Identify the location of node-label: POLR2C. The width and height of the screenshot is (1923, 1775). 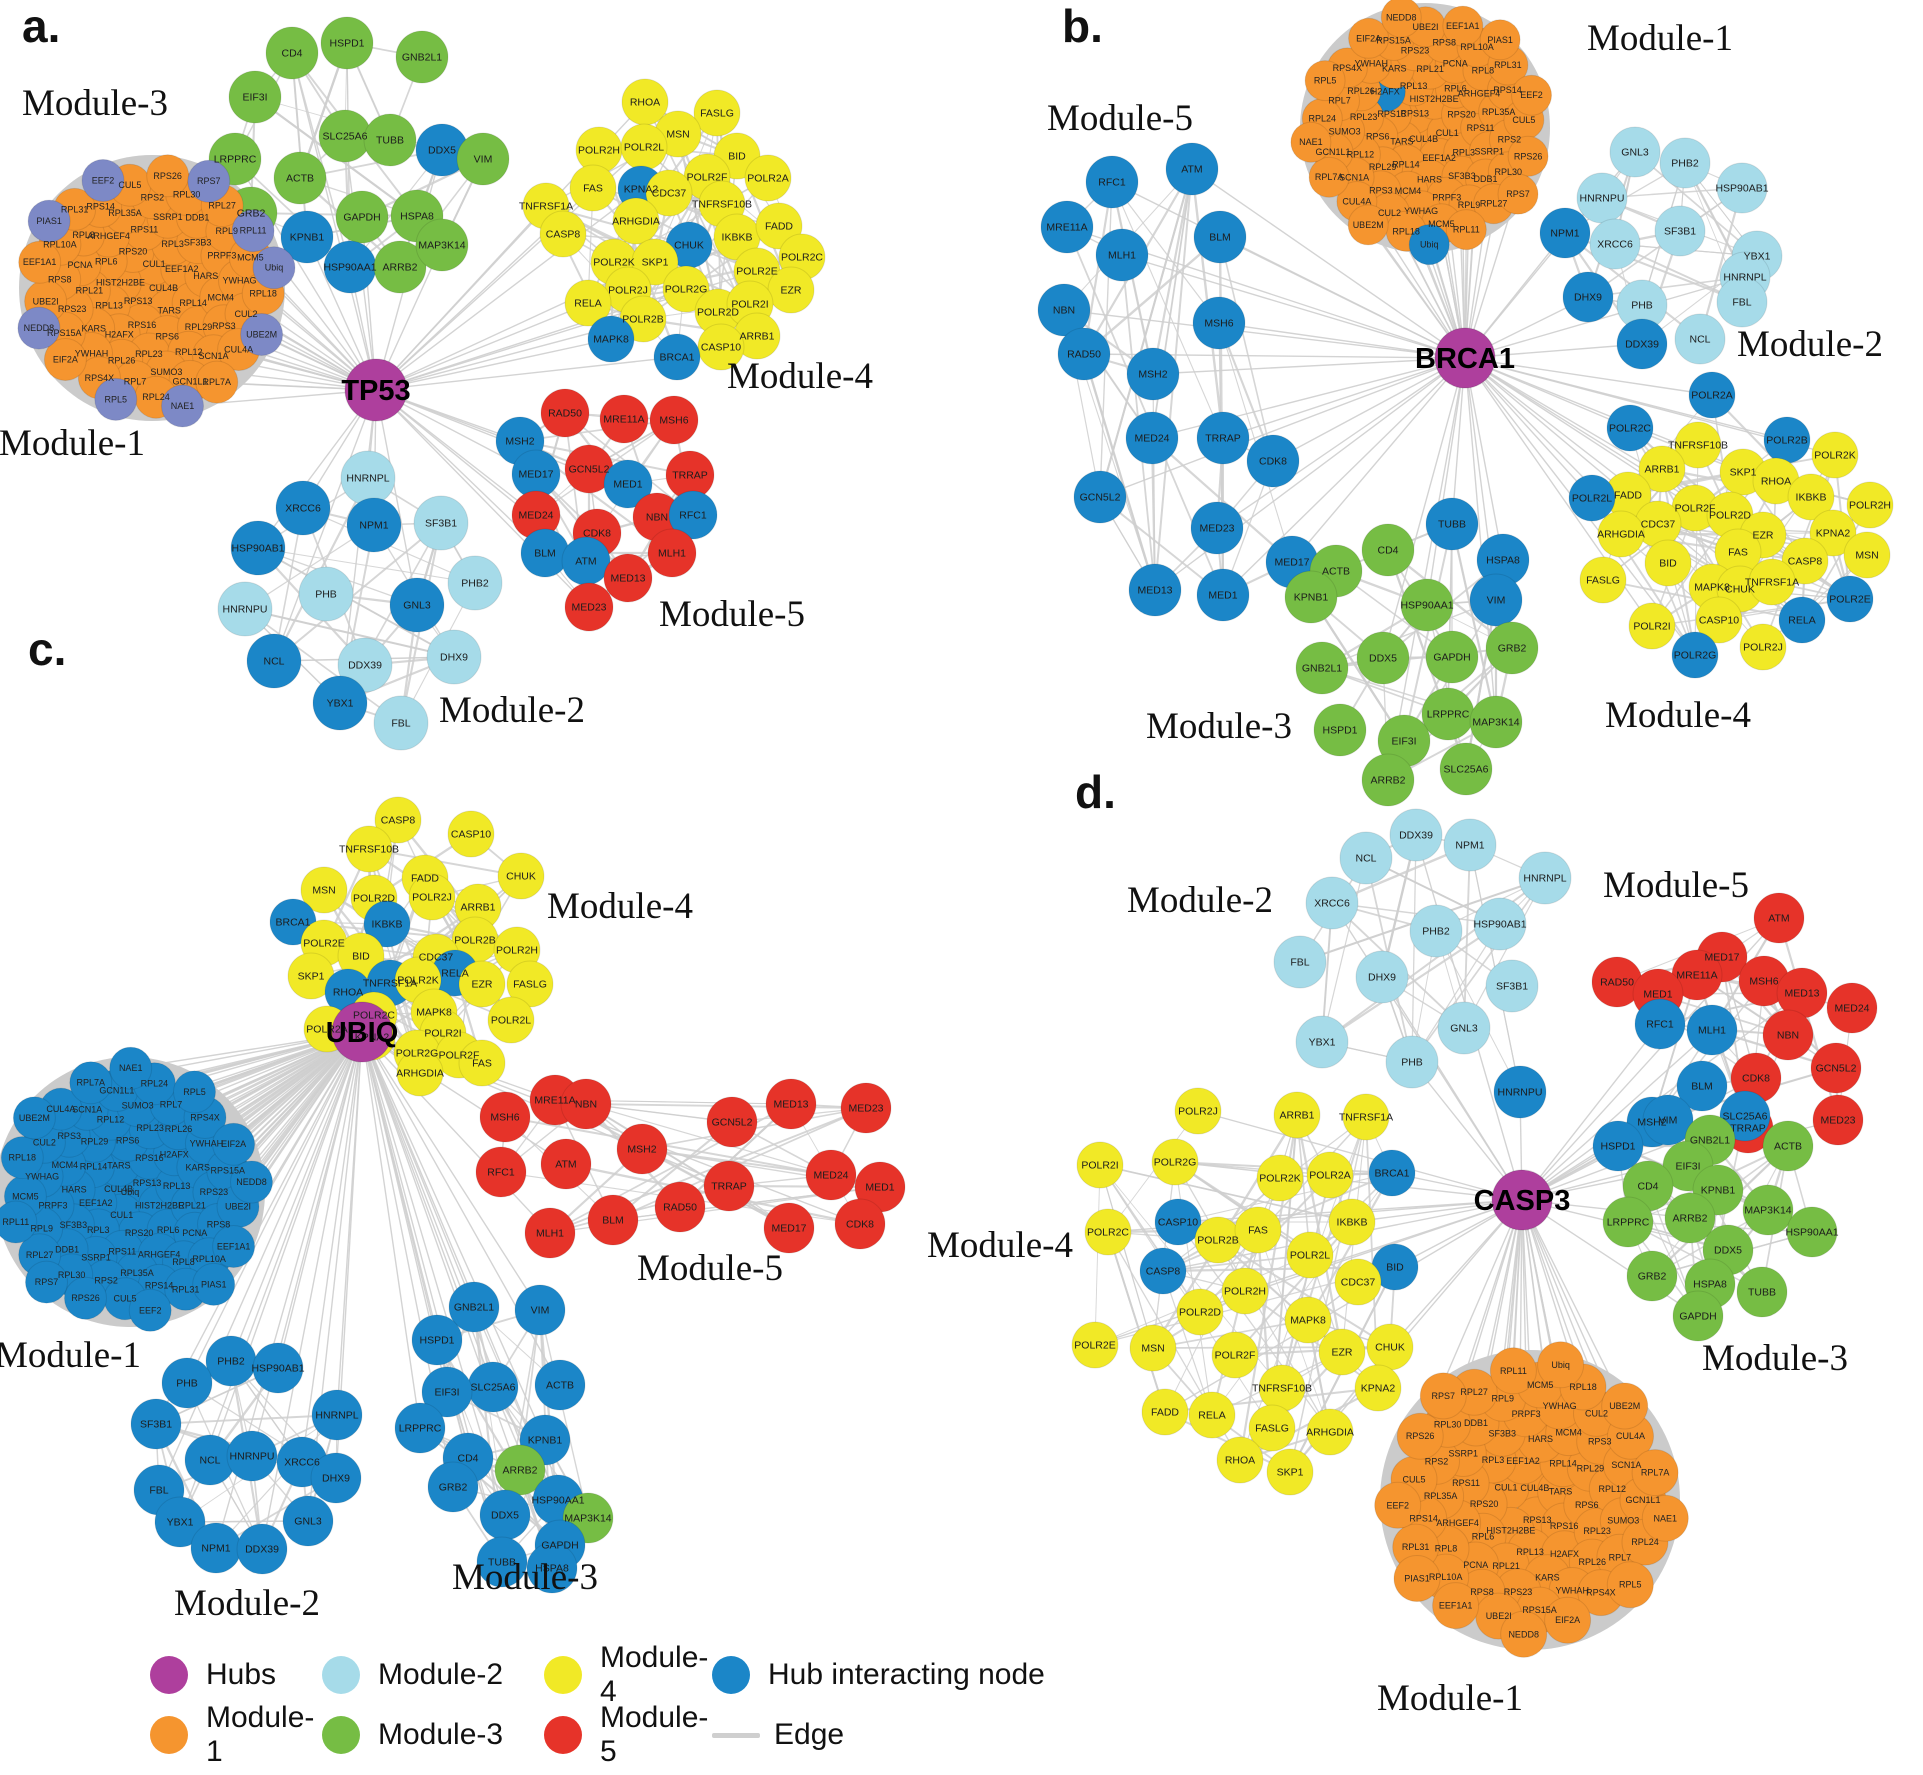
(1630, 429).